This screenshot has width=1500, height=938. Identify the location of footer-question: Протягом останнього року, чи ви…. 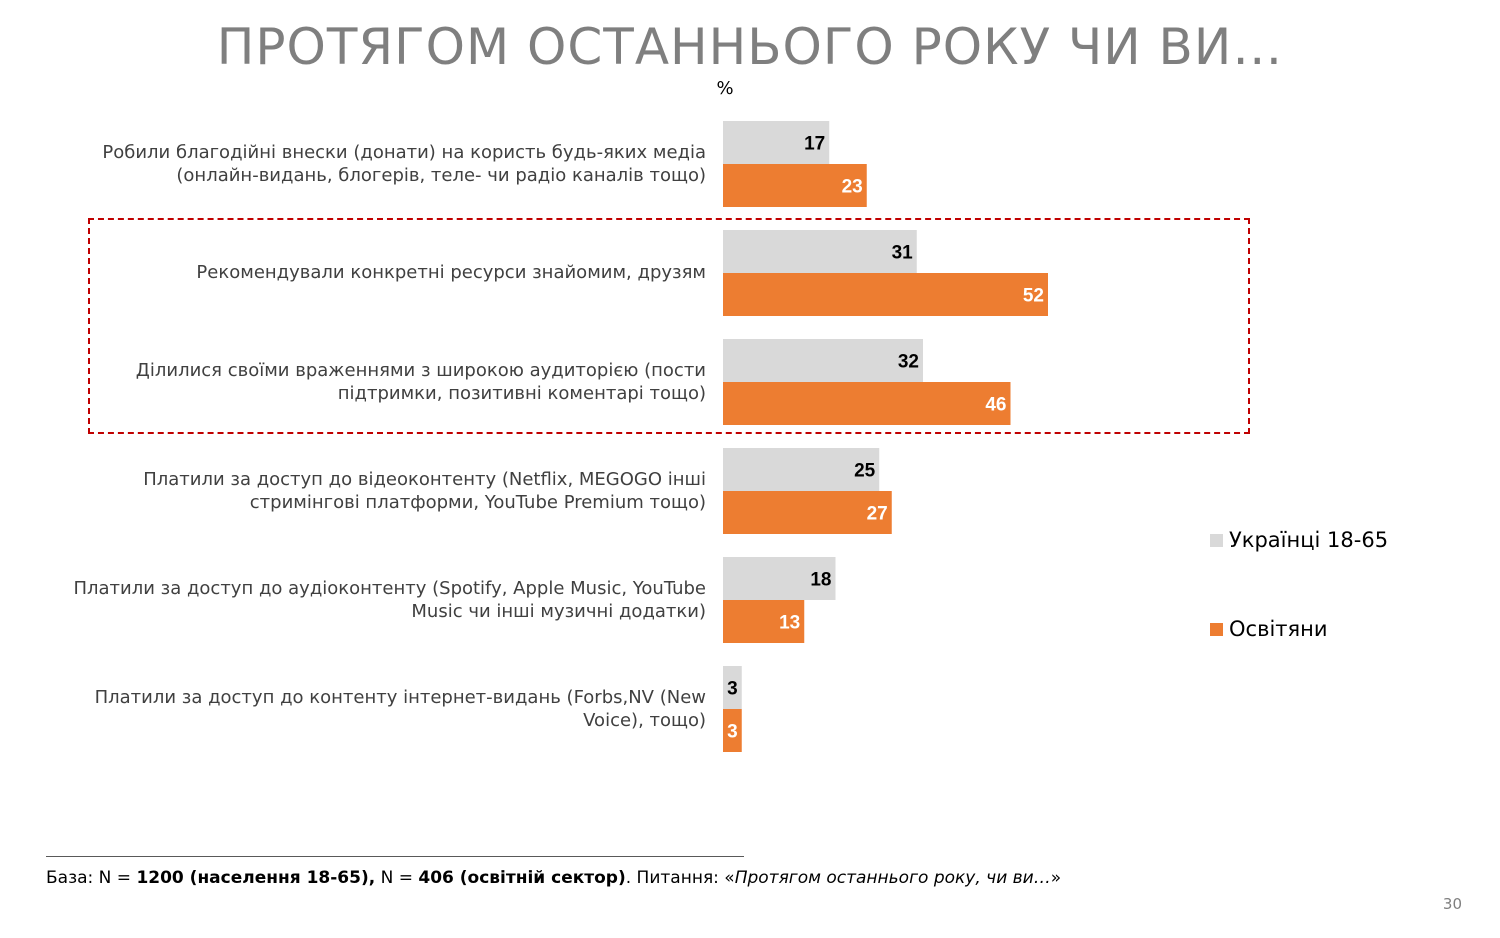
(892, 878).